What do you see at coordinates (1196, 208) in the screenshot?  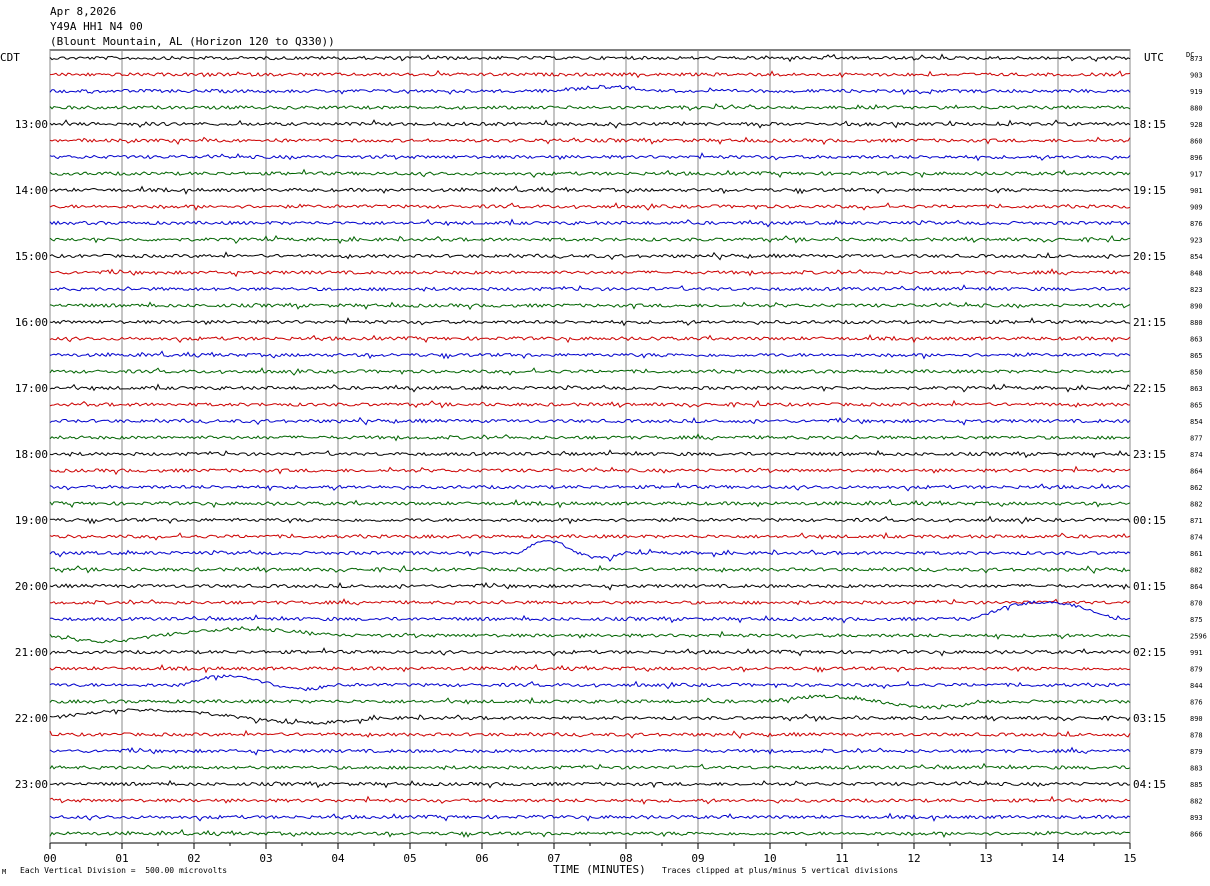 I see `dc-offset-label: 909` at bounding box center [1196, 208].